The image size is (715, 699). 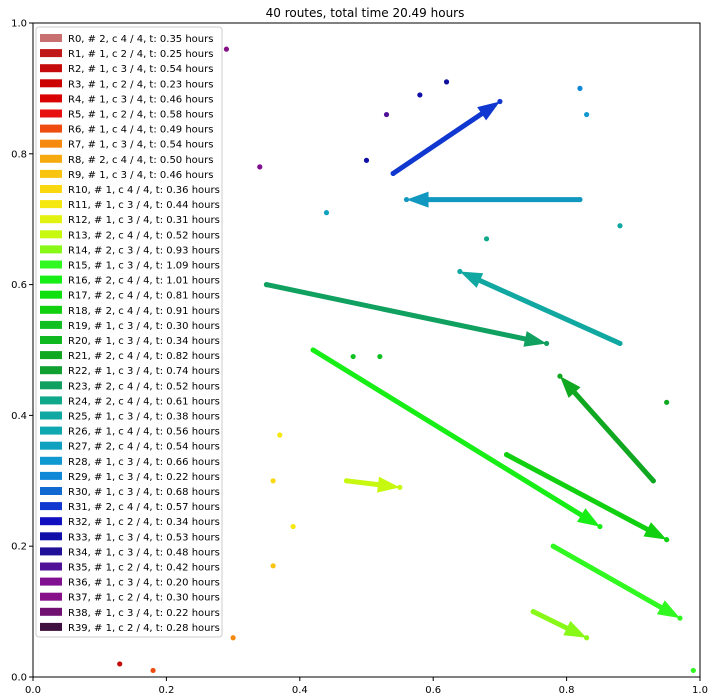 I want to click on legend-label-4: R4, # 1, c 3 / 4, t: 0.46 hours, so click(x=140, y=99).